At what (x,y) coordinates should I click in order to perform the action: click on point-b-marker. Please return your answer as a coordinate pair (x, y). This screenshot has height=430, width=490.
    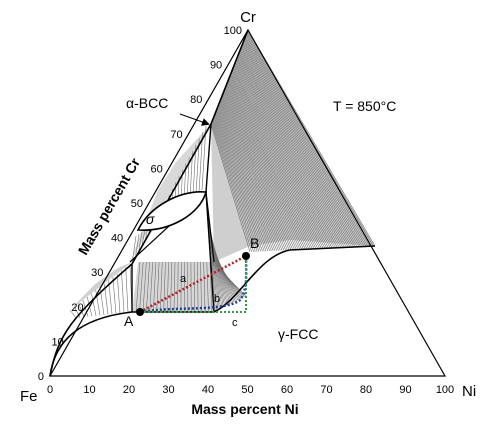
    Looking at the image, I should click on (246, 256).